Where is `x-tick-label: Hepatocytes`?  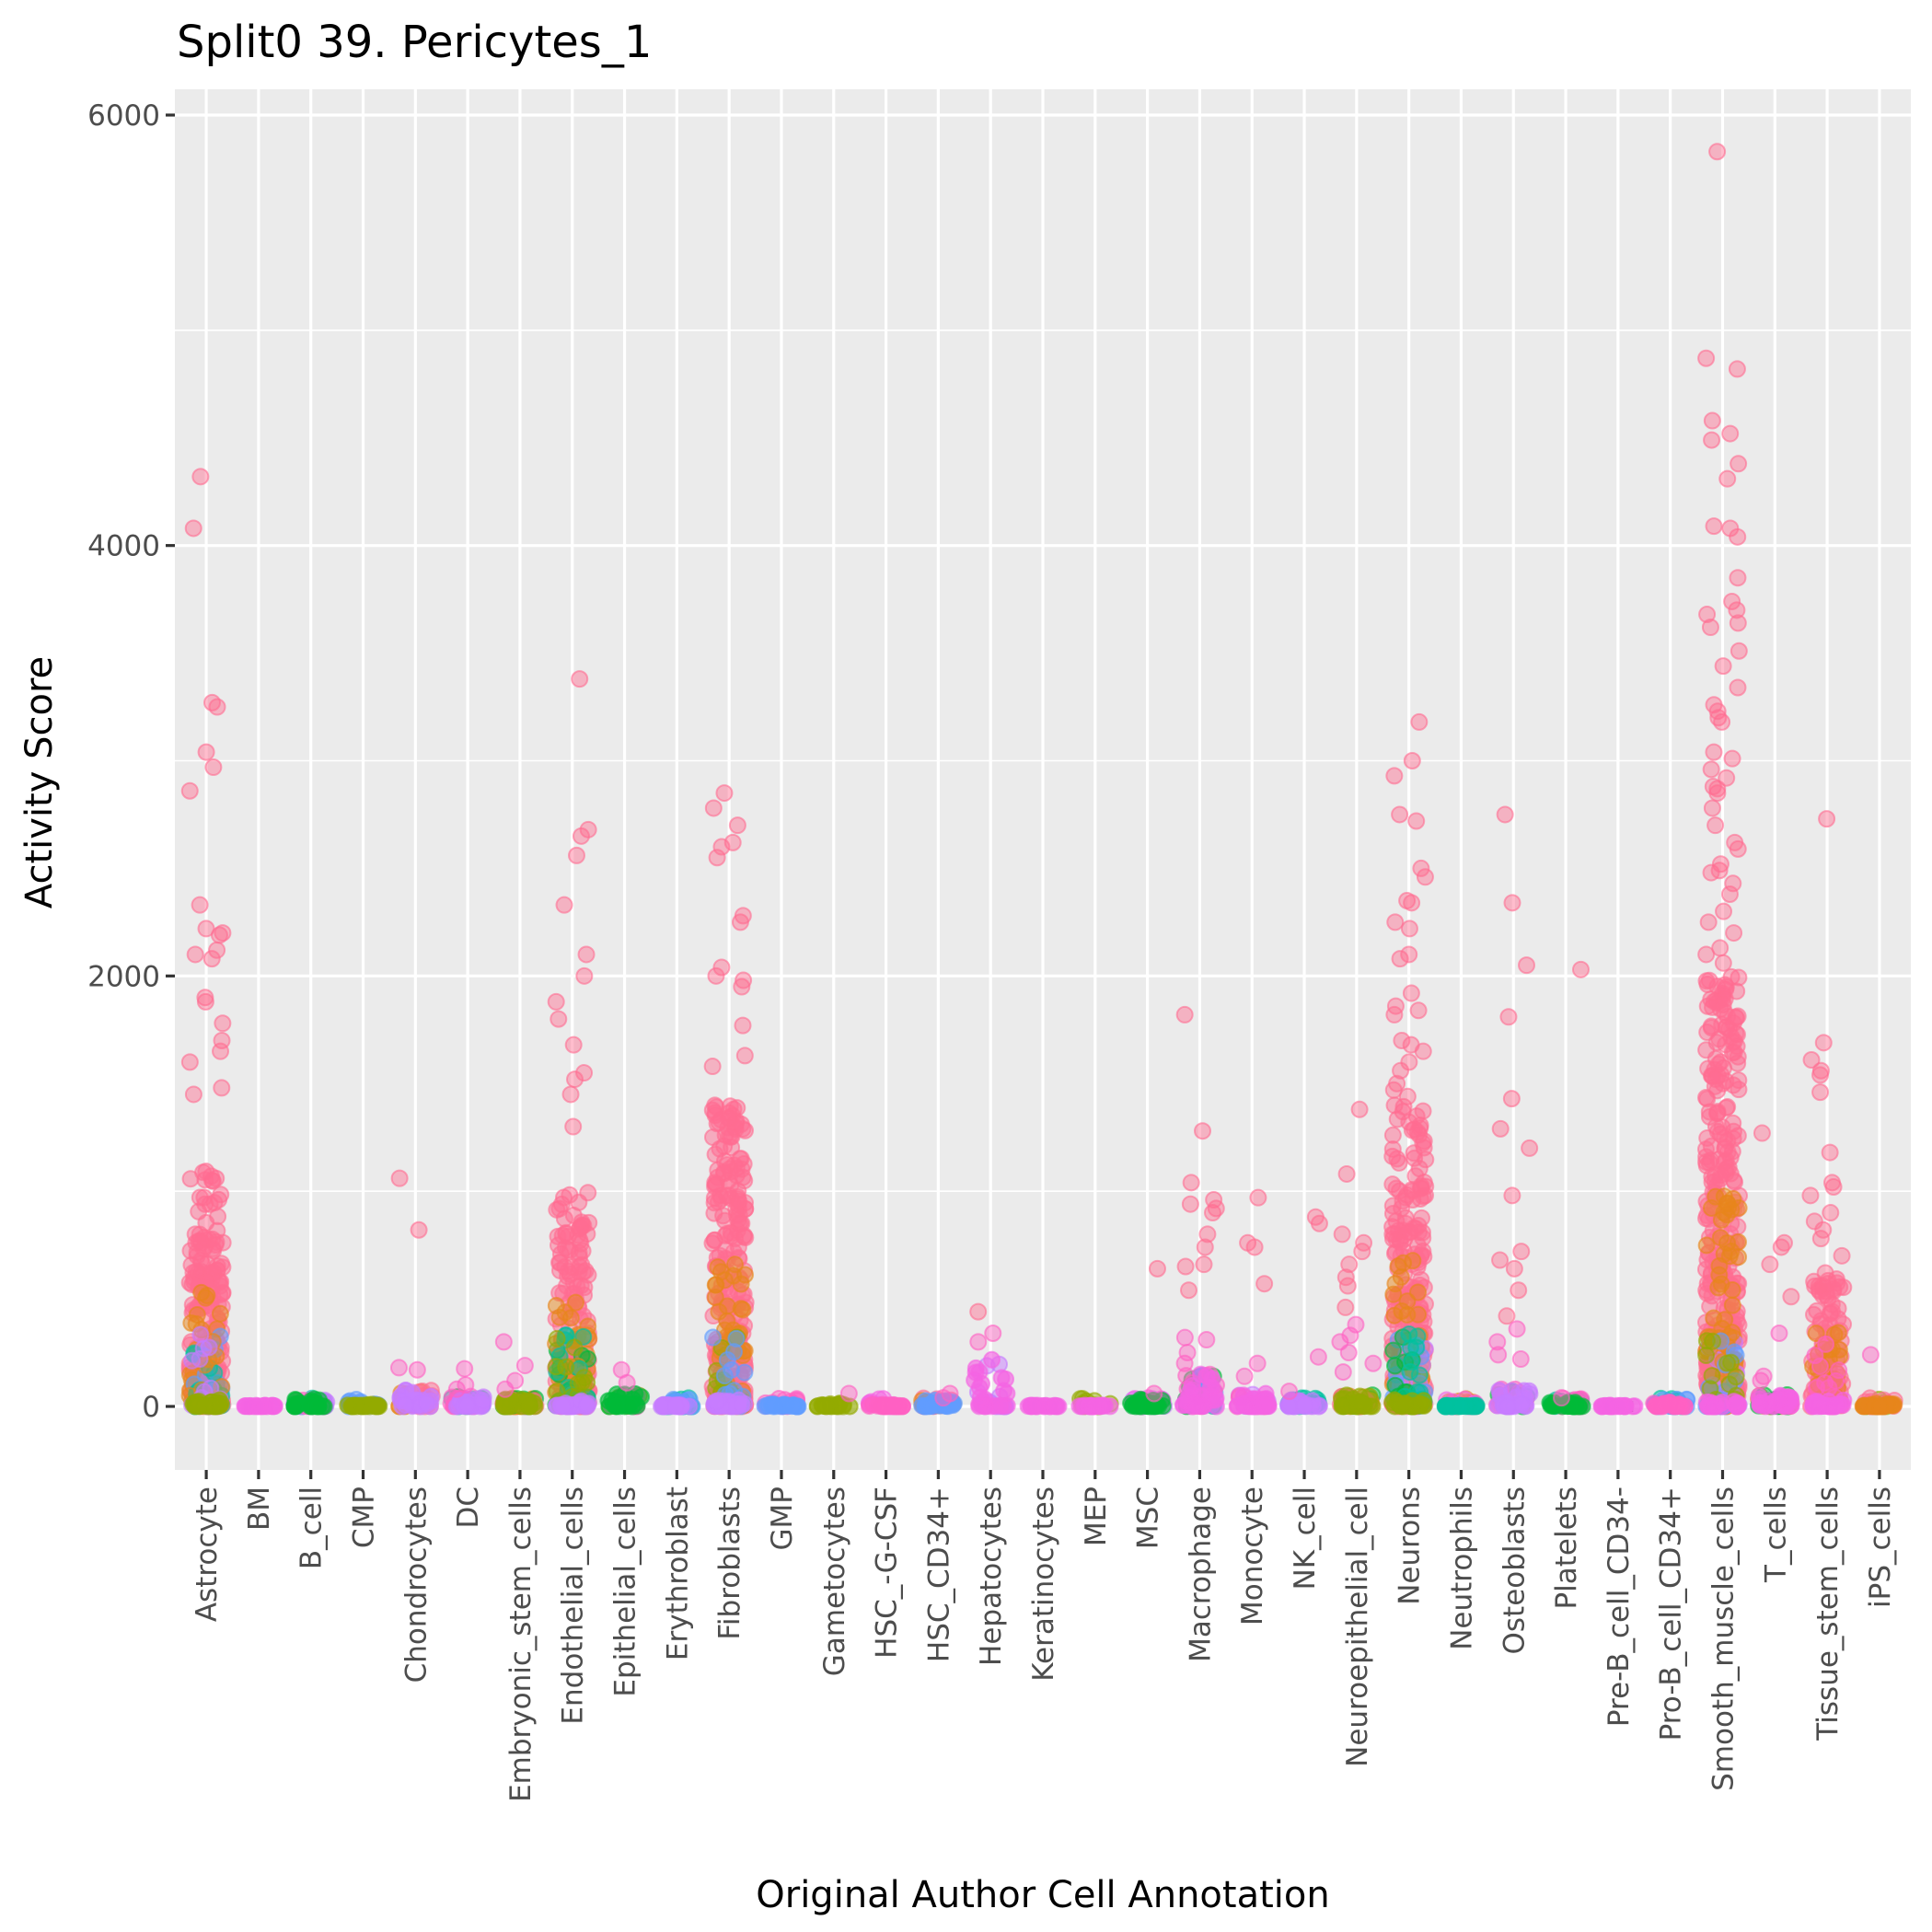
x-tick-label: Hepatocytes is located at coordinates (992, 1576).